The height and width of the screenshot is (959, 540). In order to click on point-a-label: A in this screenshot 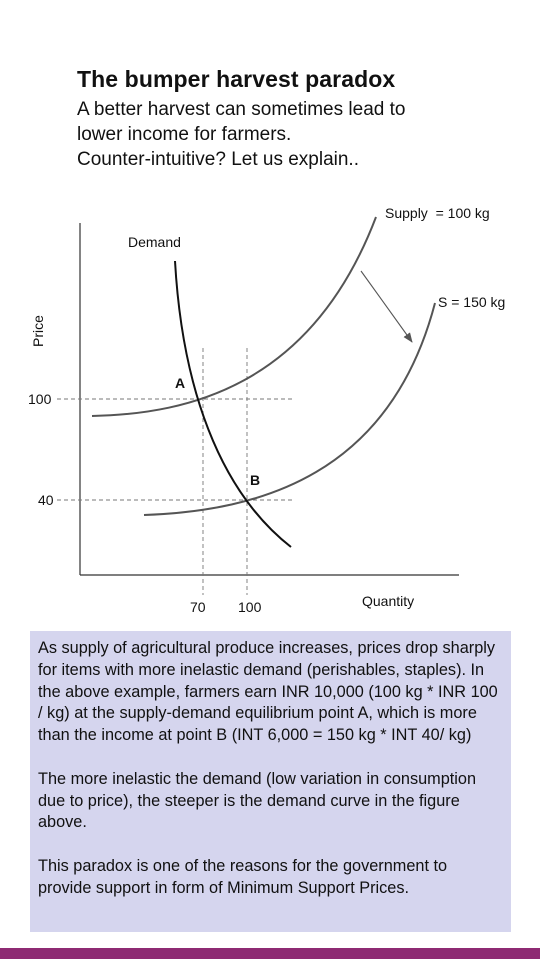, I will do `click(180, 383)`.